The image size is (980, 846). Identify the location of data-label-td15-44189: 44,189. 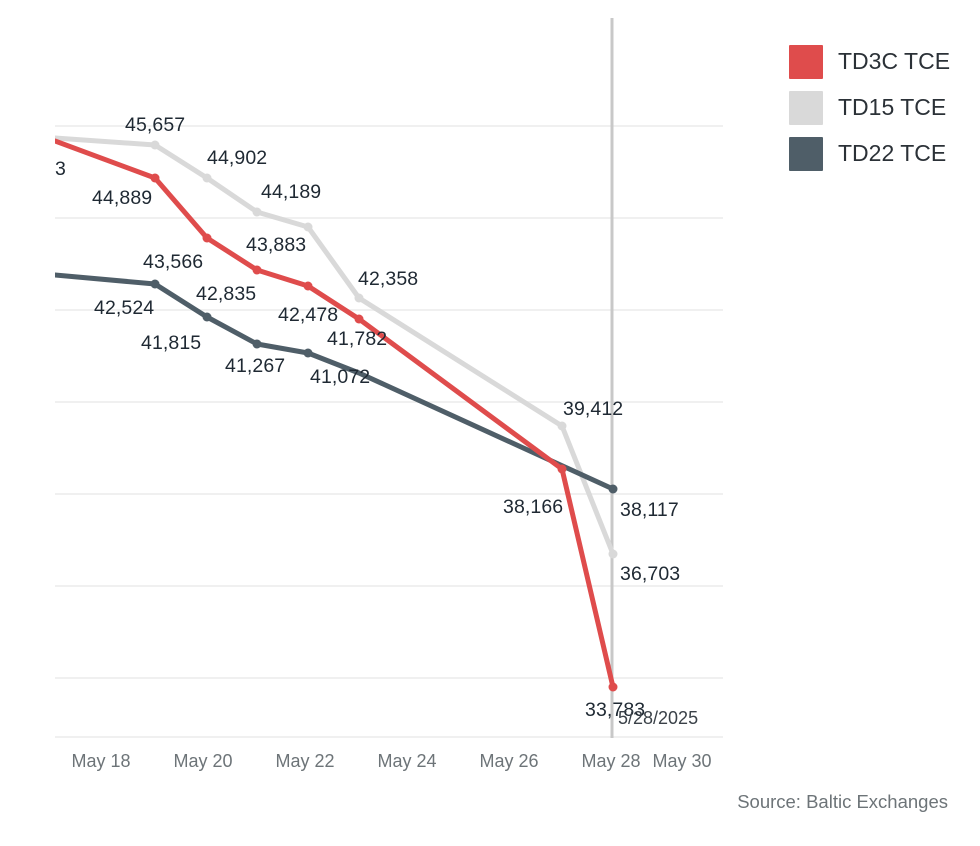
(291, 192).